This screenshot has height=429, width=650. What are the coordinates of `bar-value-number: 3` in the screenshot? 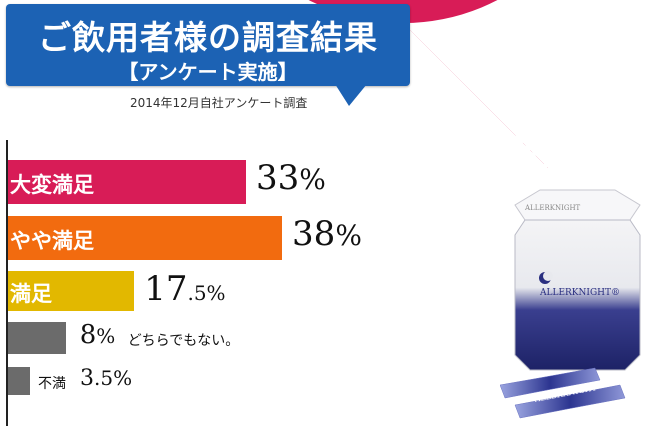 It's located at (87, 378).